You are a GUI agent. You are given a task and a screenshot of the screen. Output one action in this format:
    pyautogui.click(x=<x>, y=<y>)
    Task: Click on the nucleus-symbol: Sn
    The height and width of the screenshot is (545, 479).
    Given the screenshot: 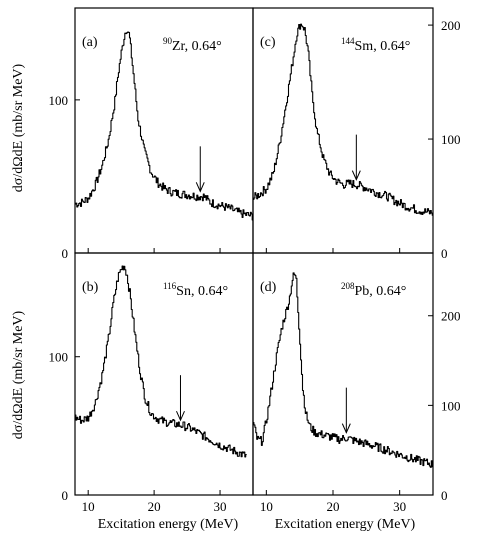 What is the action you would take?
    pyautogui.click(x=183, y=291)
    